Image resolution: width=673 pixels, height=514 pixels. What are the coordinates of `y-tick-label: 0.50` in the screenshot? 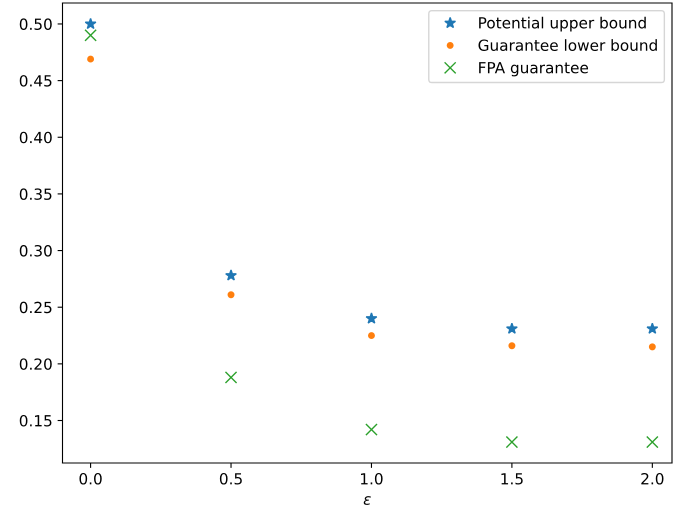 It's located at (36, 24).